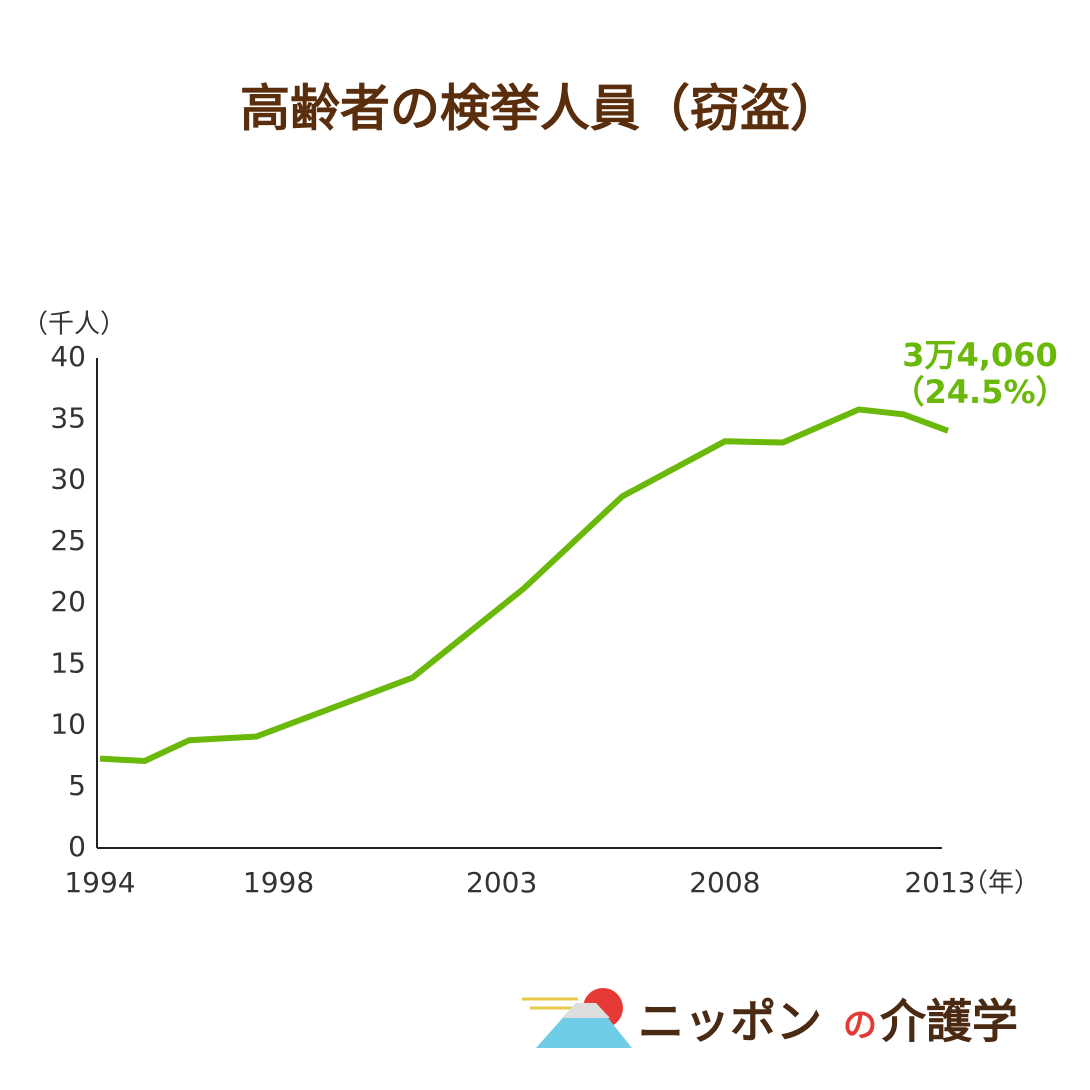  I want to click on y-tick-label: 5, so click(77, 785).